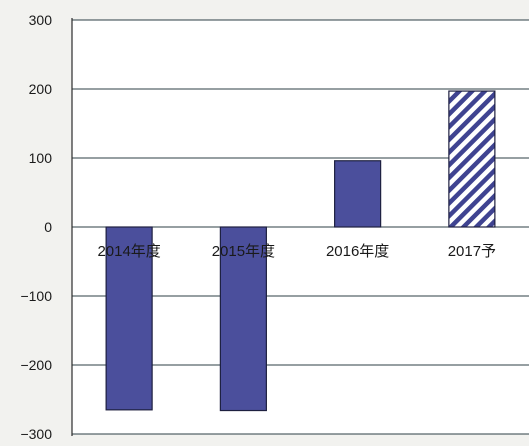  I want to click on y-tick-label: 300, so click(41, 20).